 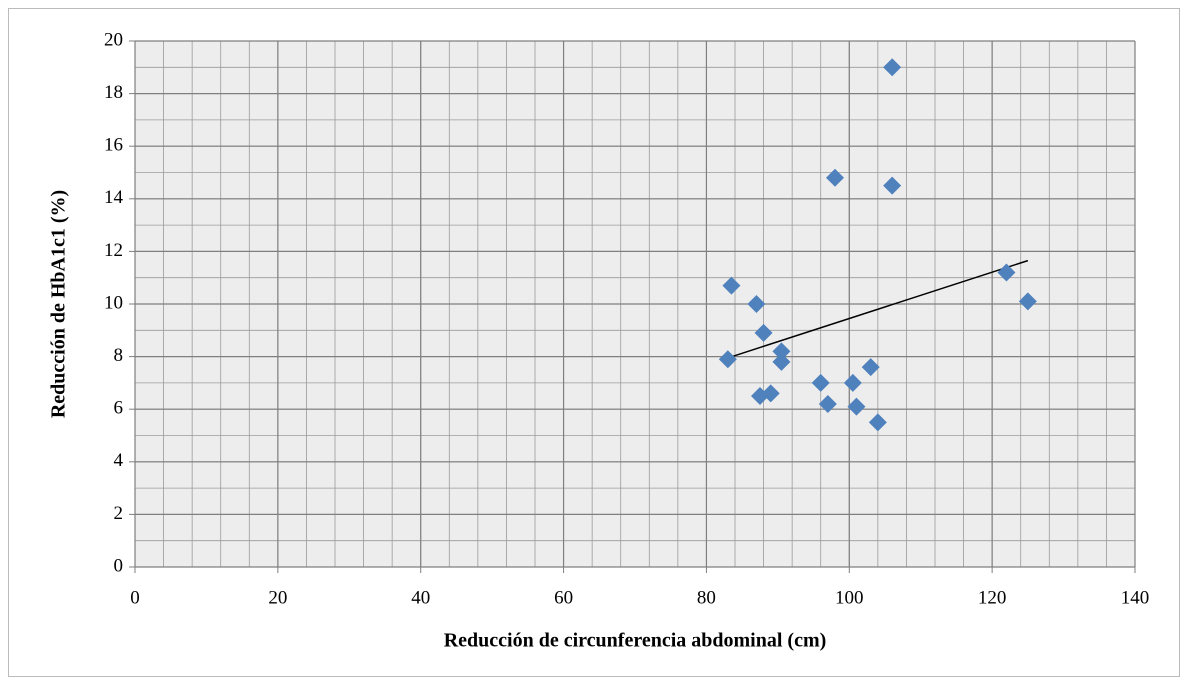 I want to click on x-tick-label: 40, so click(x=420, y=597).